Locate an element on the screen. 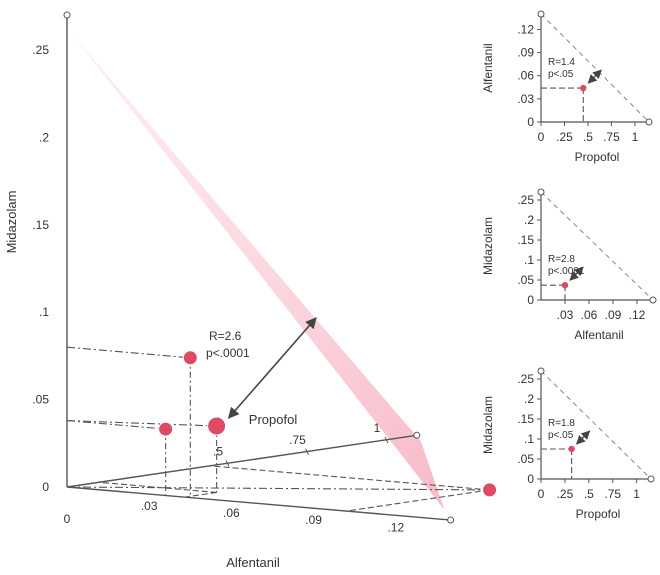 The height and width of the screenshot is (575, 660). midazolam-axis-title: Midazolam is located at coordinates (11, 222).